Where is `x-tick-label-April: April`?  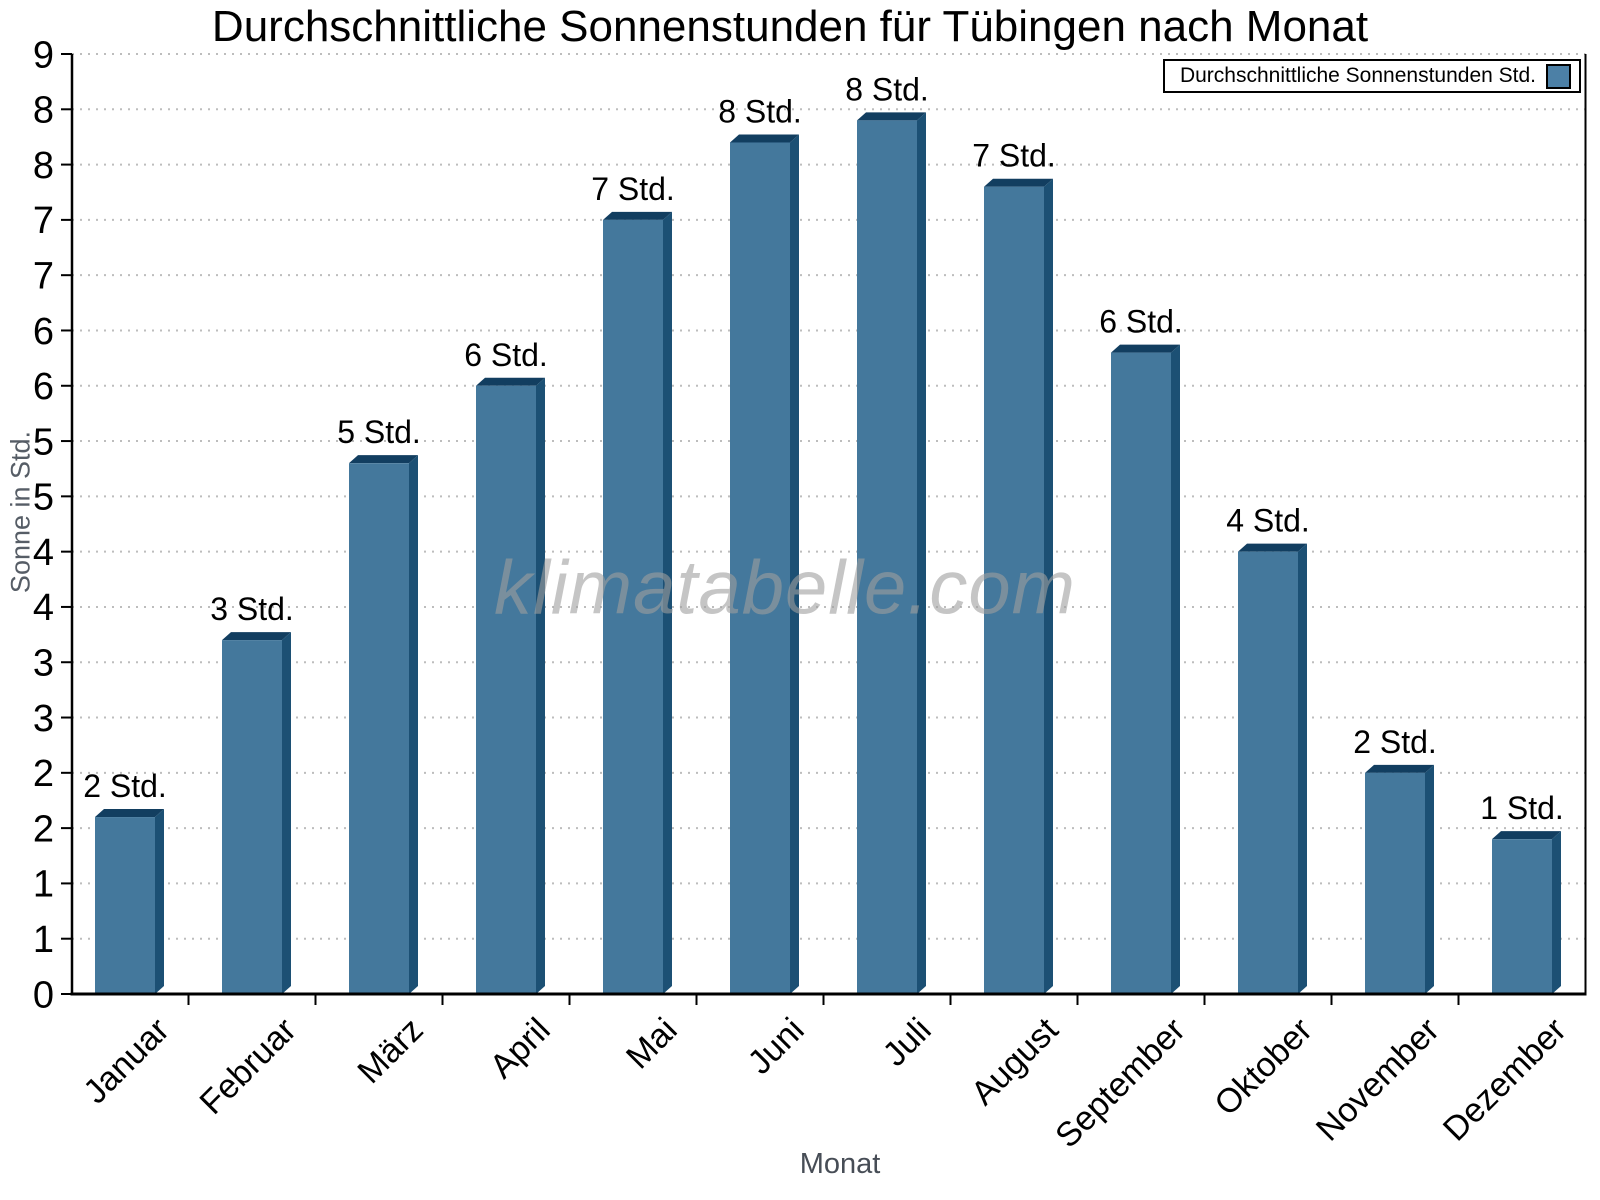
x-tick-label-April: April is located at coordinates (520, 1048).